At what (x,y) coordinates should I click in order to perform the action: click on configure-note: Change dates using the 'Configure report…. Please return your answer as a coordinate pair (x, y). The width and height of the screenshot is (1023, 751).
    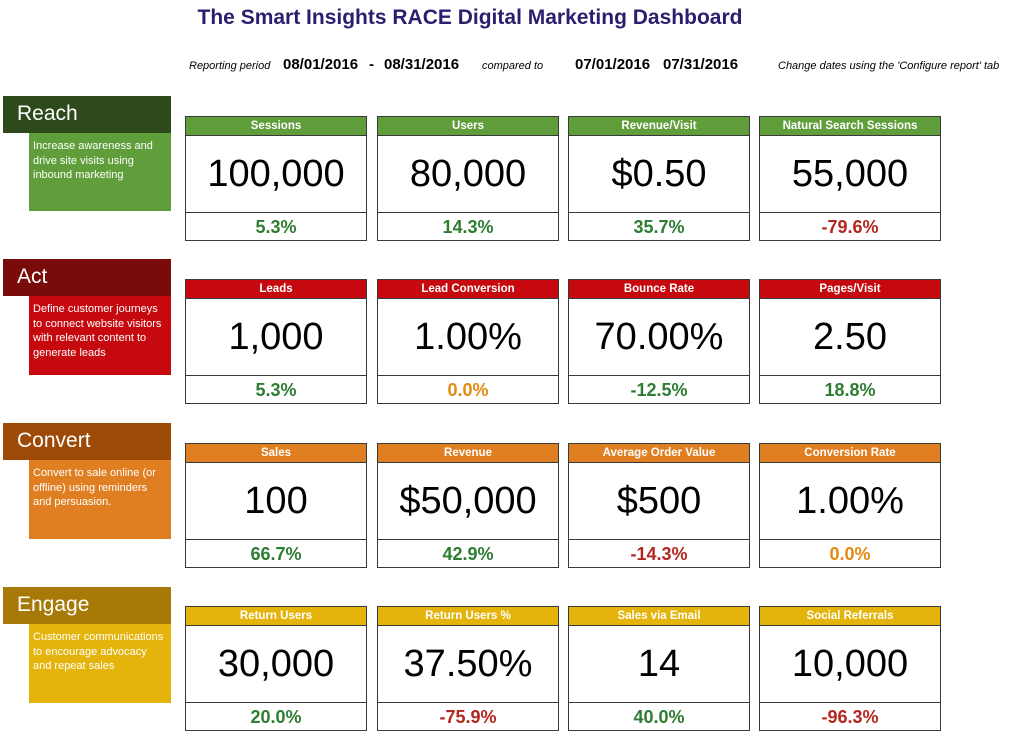
    Looking at the image, I should click on (889, 66).